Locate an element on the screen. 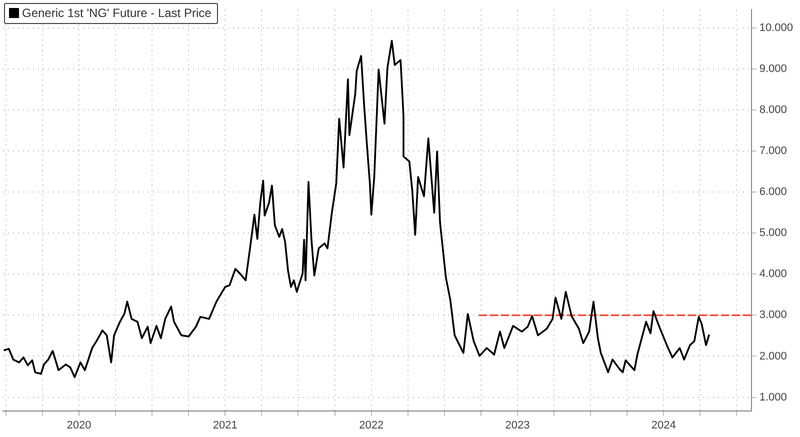 The height and width of the screenshot is (437, 800). legend-label: Generic 1st 'NG' Future - Last Price is located at coordinates (117, 13).